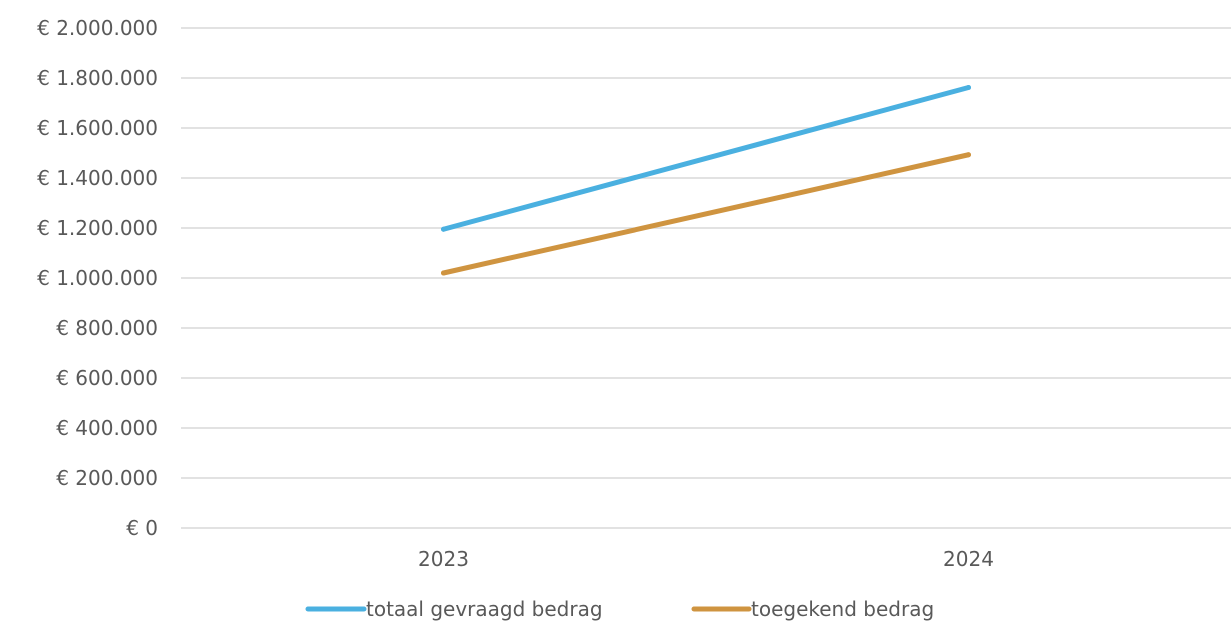 Image resolution: width=1231 pixels, height=624 pixels. I want to click on y-tick-label: € 0, so click(142, 528).